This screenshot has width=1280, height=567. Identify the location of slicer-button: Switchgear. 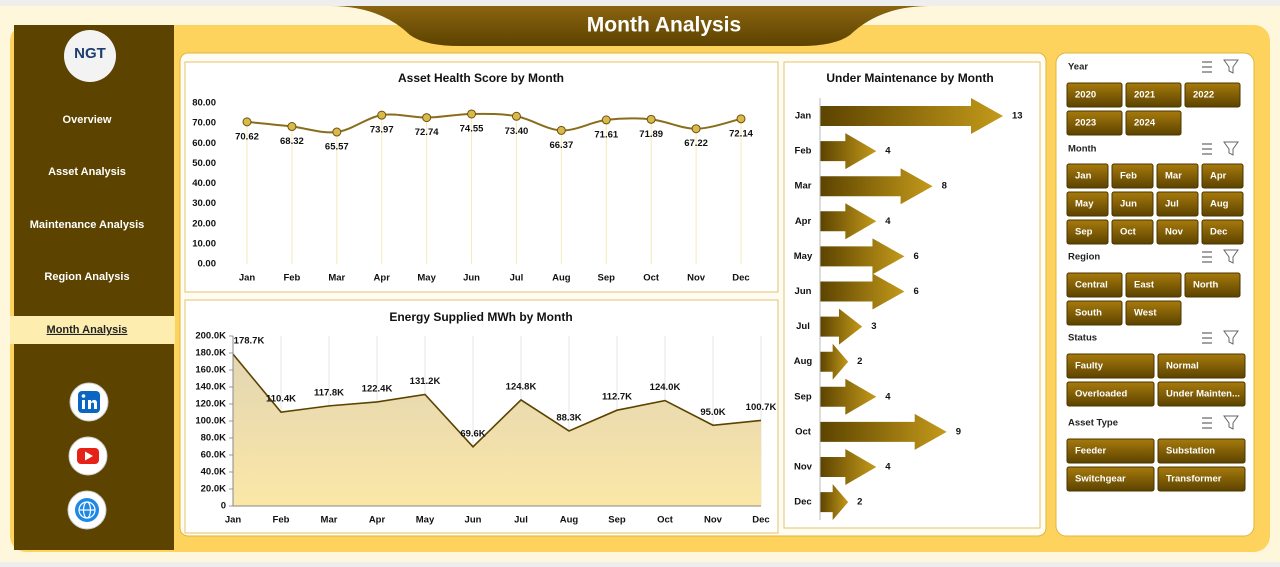
(1110, 479).